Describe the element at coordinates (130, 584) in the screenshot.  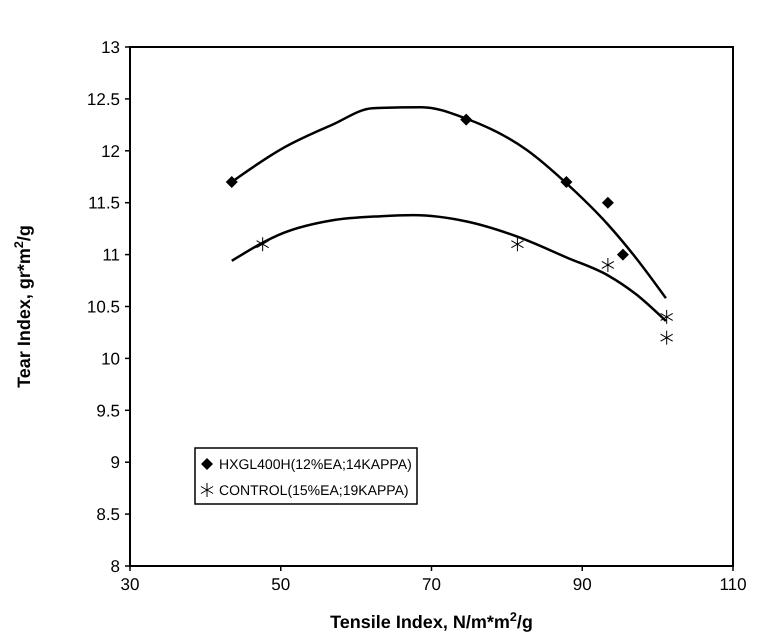
I see `x-tick-label: 30` at that location.